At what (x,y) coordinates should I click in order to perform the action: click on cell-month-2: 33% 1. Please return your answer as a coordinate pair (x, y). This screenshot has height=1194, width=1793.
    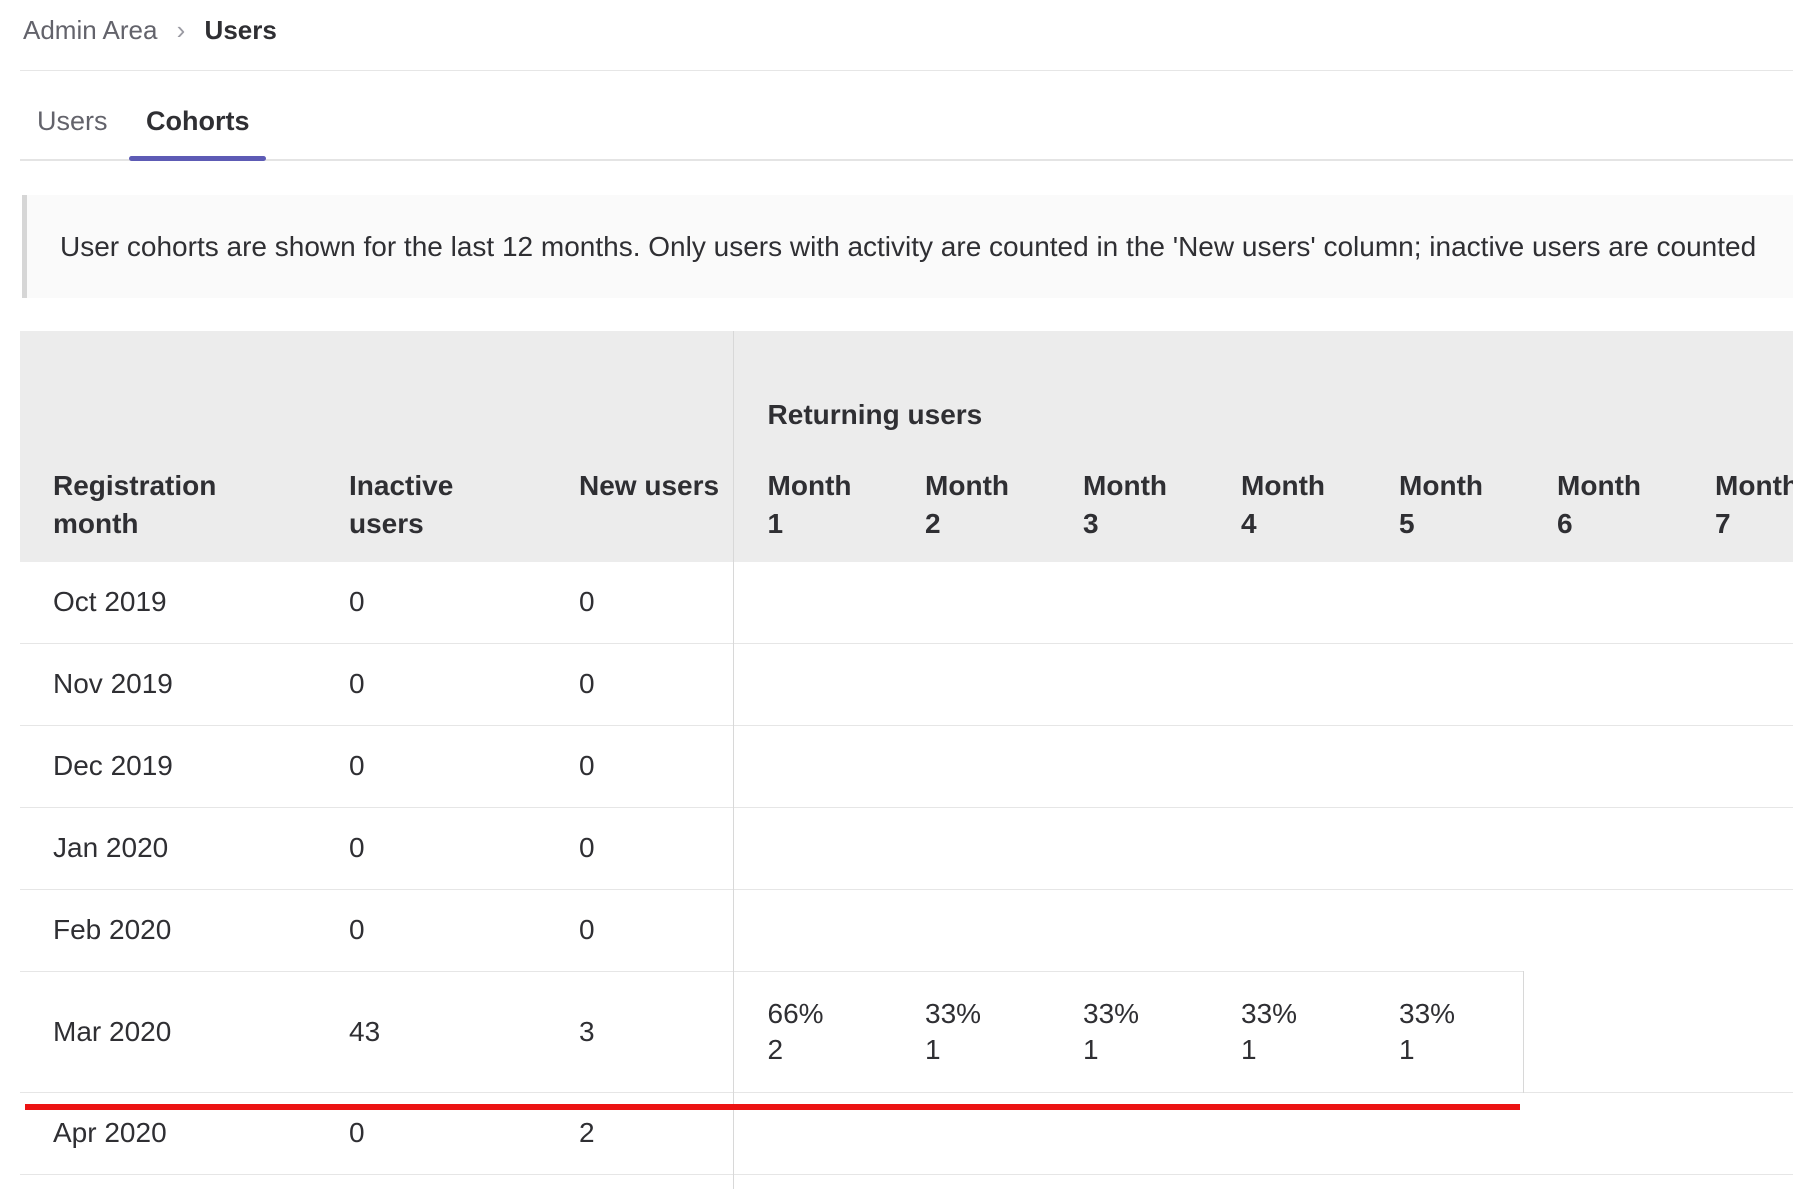
    Looking at the image, I should click on (970, 1032).